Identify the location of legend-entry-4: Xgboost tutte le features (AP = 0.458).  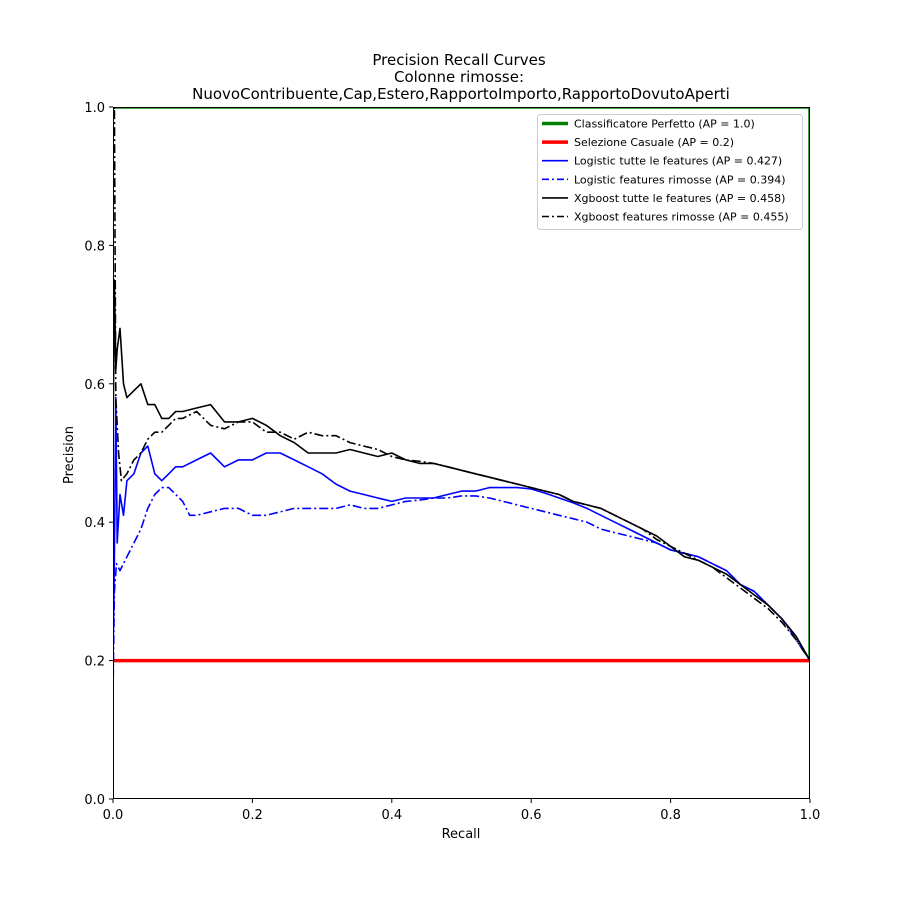
(679, 198).